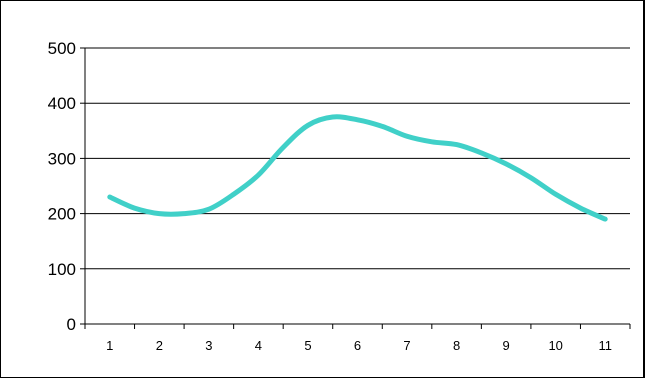 The height and width of the screenshot is (378, 645). I want to click on x-tick-label: 10, so click(555, 345).